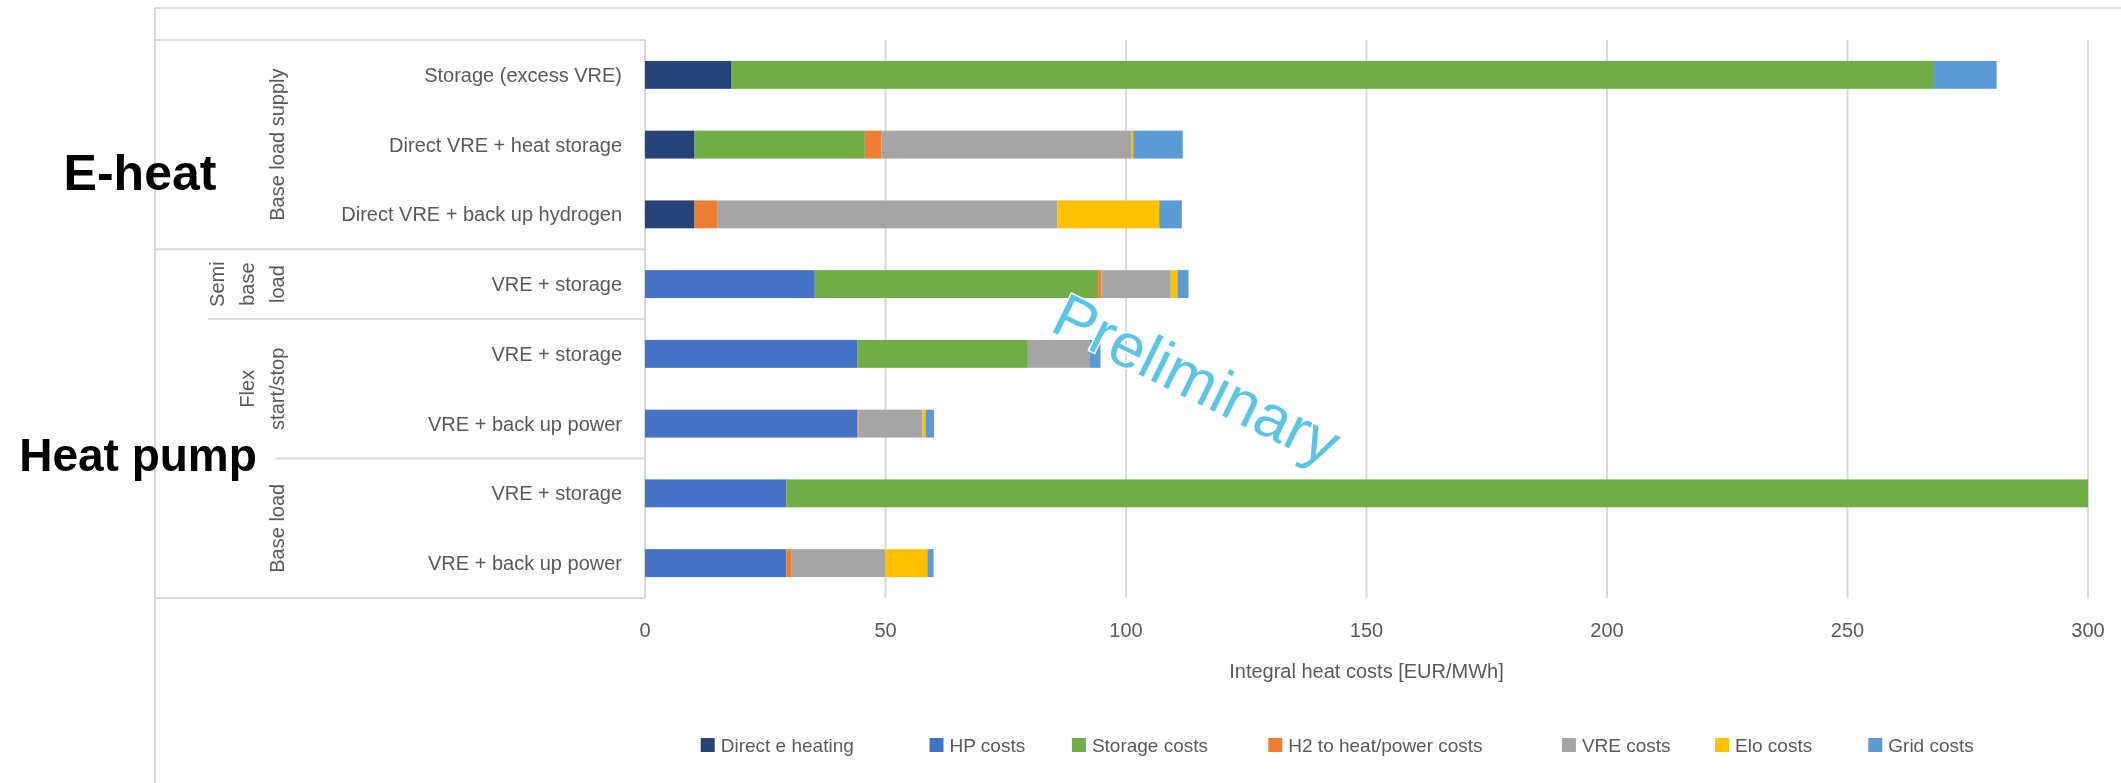  I want to click on x-tick-label: 50, so click(885, 630).